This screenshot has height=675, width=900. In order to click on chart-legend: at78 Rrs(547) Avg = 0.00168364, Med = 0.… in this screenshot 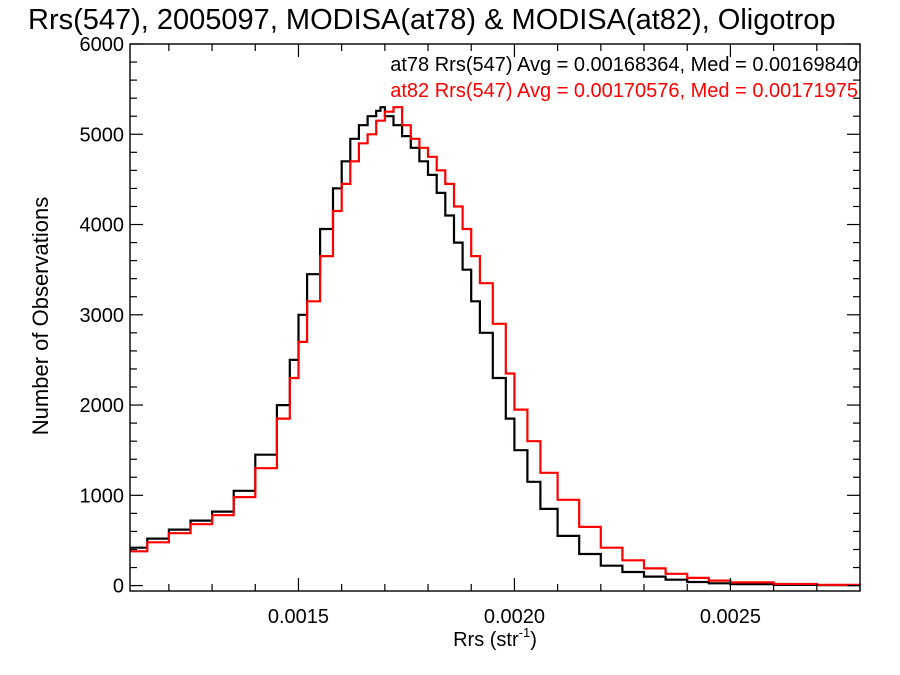, I will do `click(624, 78)`.